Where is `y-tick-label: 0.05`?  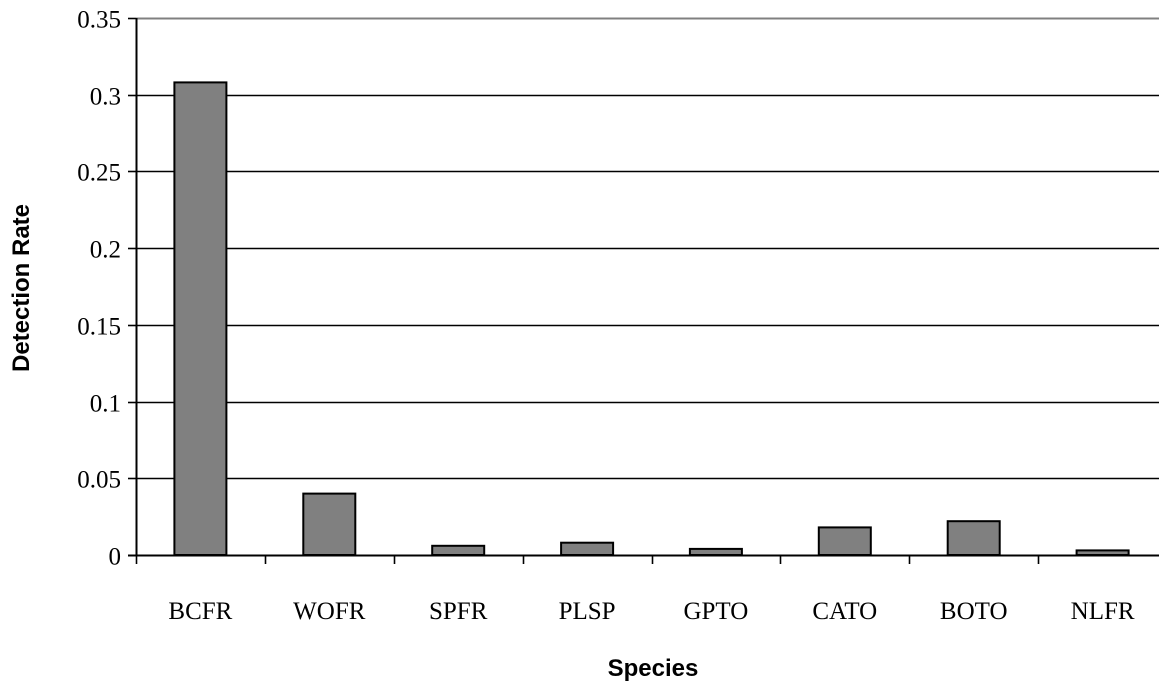 y-tick-label: 0.05 is located at coordinates (99, 480).